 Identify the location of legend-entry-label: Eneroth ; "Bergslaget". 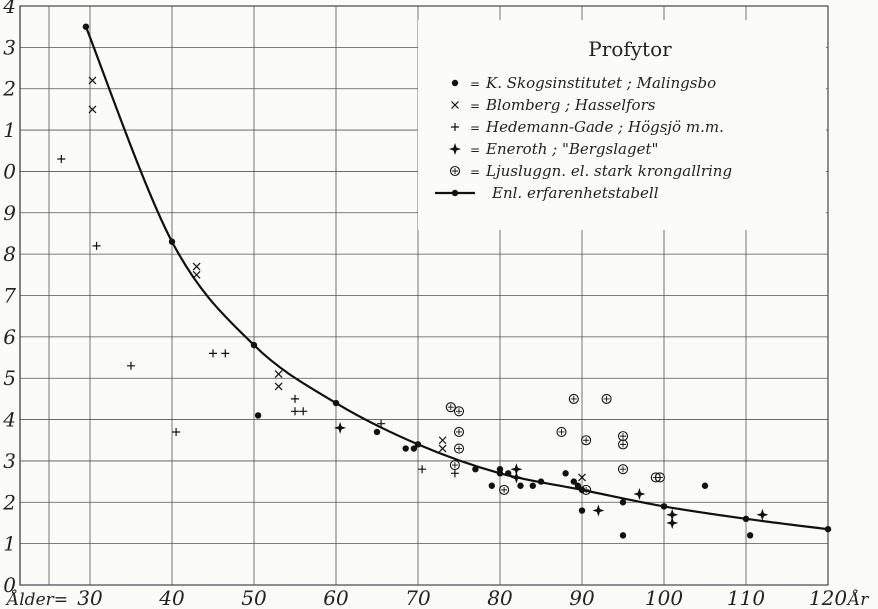
(571, 149).